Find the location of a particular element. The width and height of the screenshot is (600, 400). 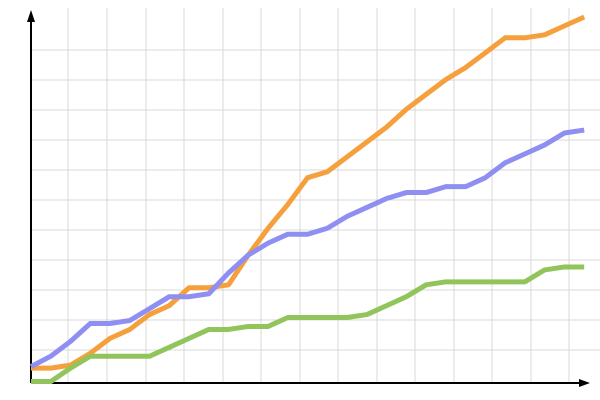

x-axis-arrow-icon is located at coordinates (584, 383).